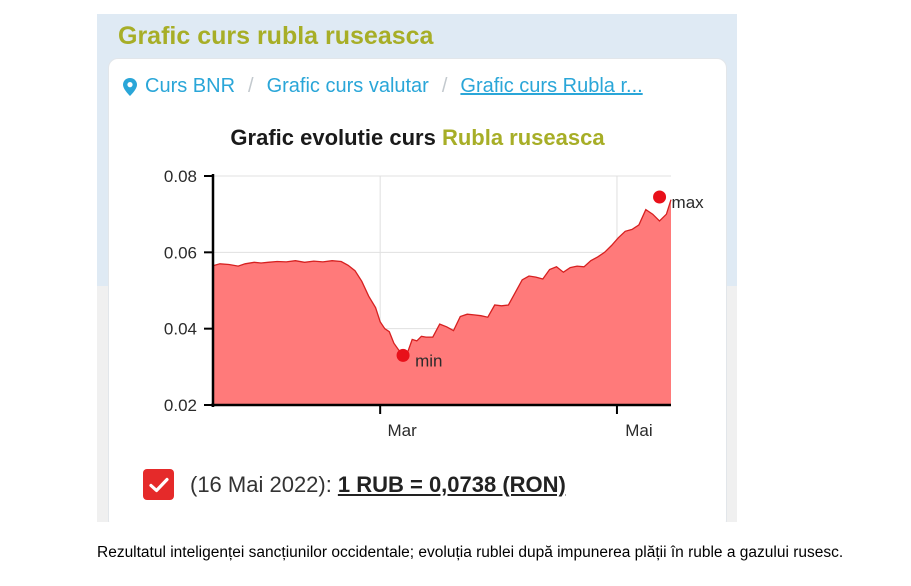 This screenshot has width=911, height=586. What do you see at coordinates (336, 137) in the screenshot?
I see `chart-title-prefix: Grafic evolutie curs` at bounding box center [336, 137].